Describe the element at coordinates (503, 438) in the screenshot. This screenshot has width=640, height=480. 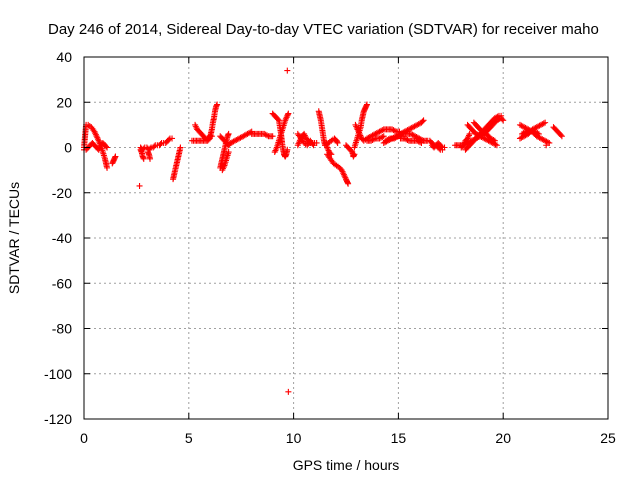
I see `x-tick-label-4: 20` at that location.